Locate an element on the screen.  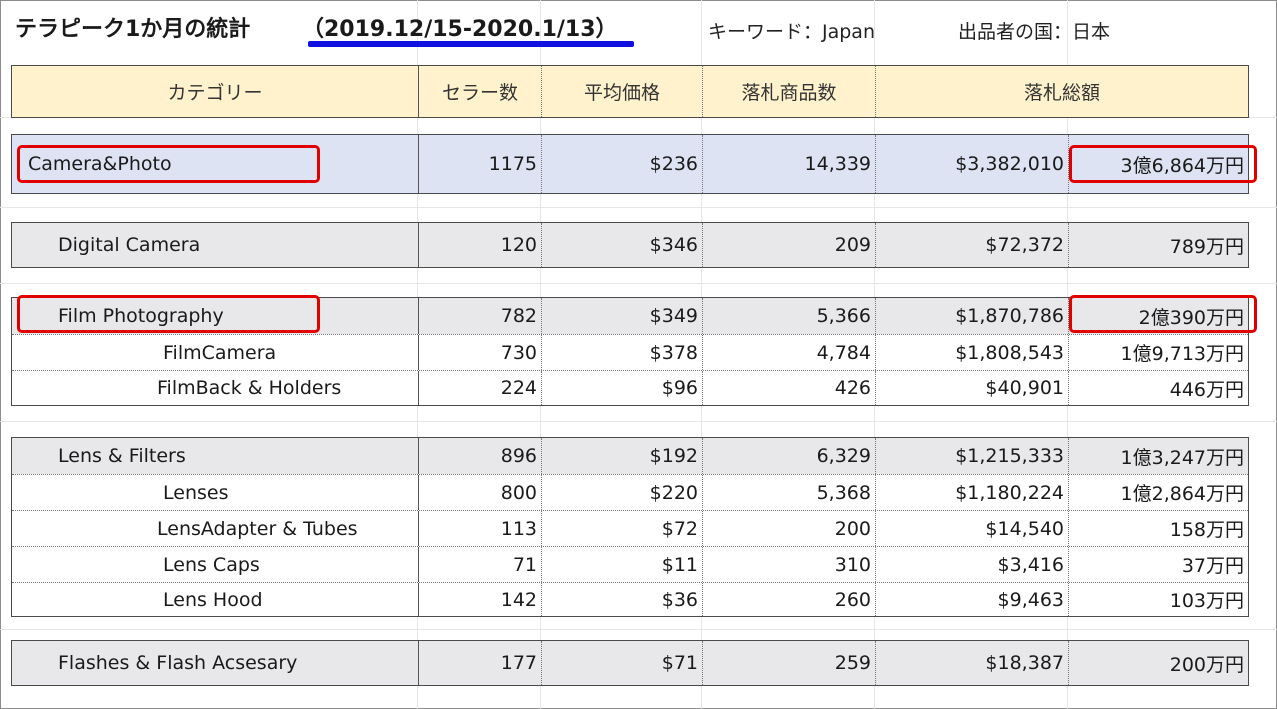
avg-price-cell: $192 is located at coordinates (621, 456).